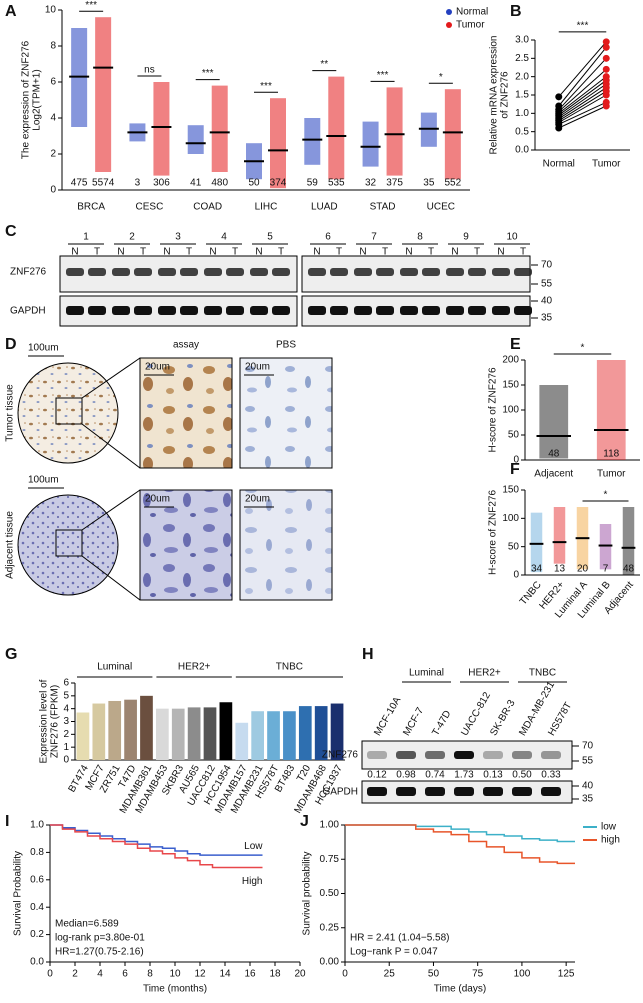  I want to click on x-axis-label: Time (days), so click(460, 989).